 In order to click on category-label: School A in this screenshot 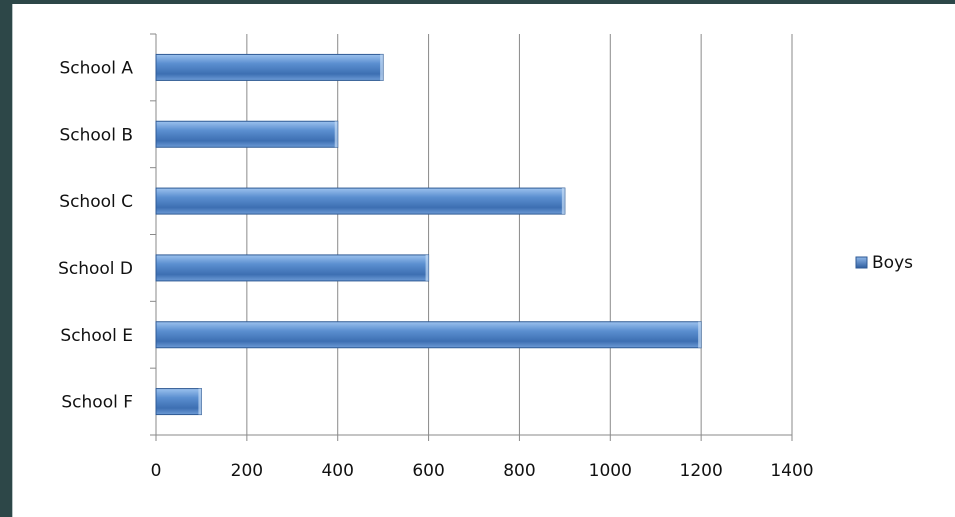, I will do `click(97, 68)`.